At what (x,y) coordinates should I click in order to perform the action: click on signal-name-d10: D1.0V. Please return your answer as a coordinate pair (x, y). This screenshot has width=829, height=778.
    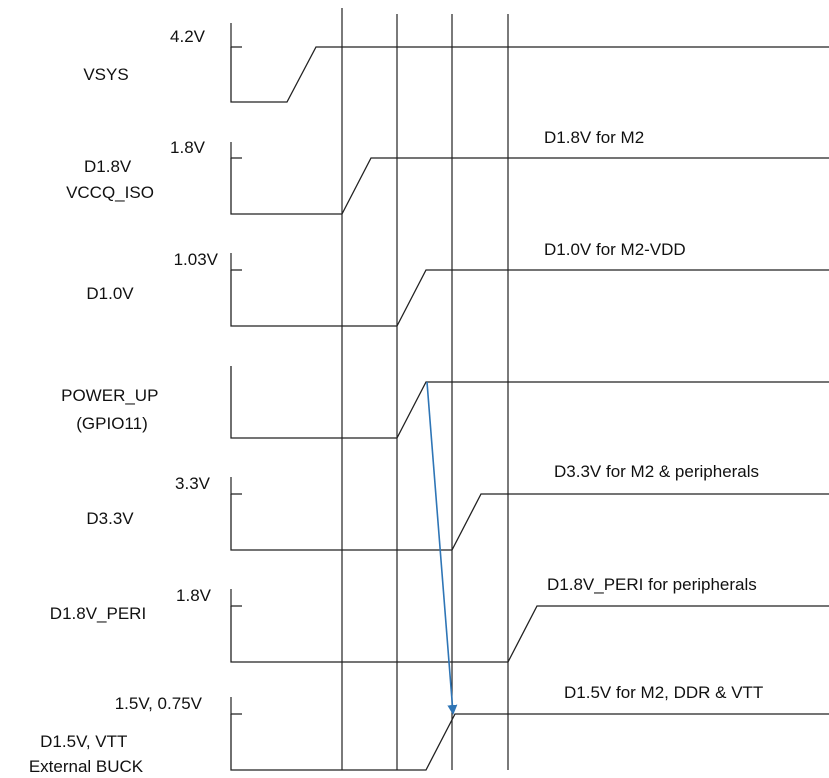
    Looking at the image, I should click on (110, 293).